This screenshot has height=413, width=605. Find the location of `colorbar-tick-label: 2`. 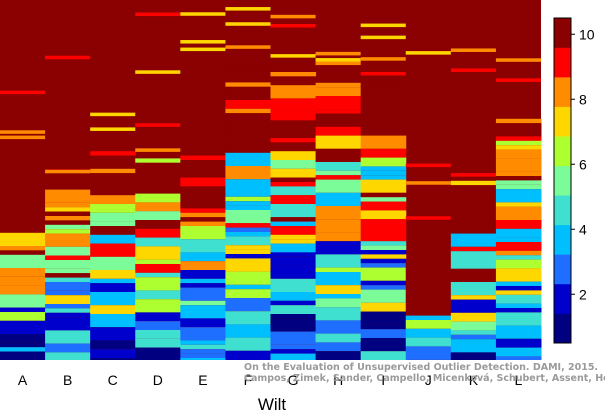

colorbar-tick-label: 2 is located at coordinates (583, 294).